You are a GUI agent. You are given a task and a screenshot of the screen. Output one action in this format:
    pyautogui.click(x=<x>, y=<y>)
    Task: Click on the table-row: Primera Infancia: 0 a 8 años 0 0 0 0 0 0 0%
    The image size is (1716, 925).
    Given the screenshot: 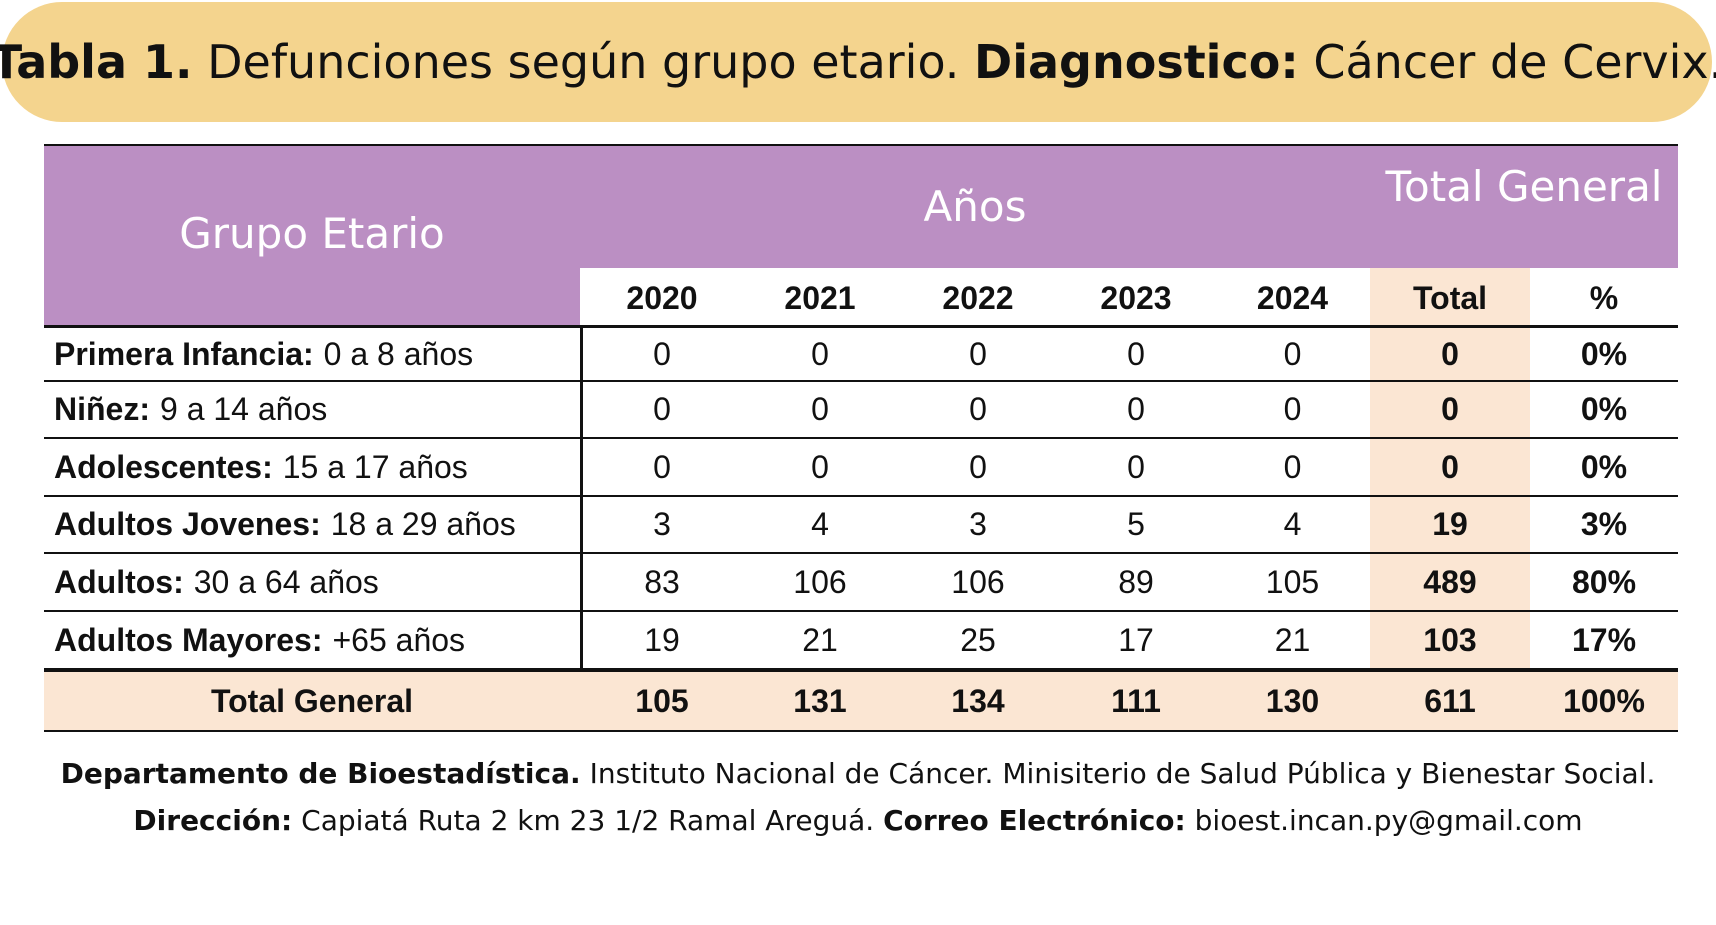 What is the action you would take?
    pyautogui.click(x=861, y=354)
    